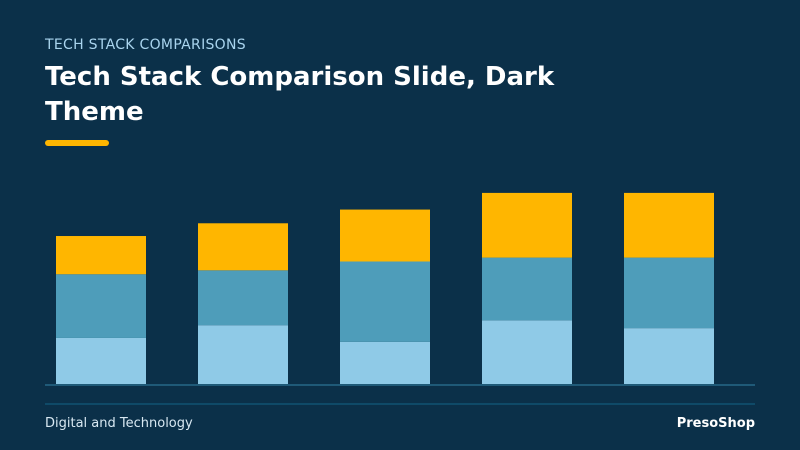 The width and height of the screenshot is (800, 450). Describe the element at coordinates (300, 94) in the screenshot. I see `slide-title: Tech Stack Comparison Slide, Dark Theme` at that location.